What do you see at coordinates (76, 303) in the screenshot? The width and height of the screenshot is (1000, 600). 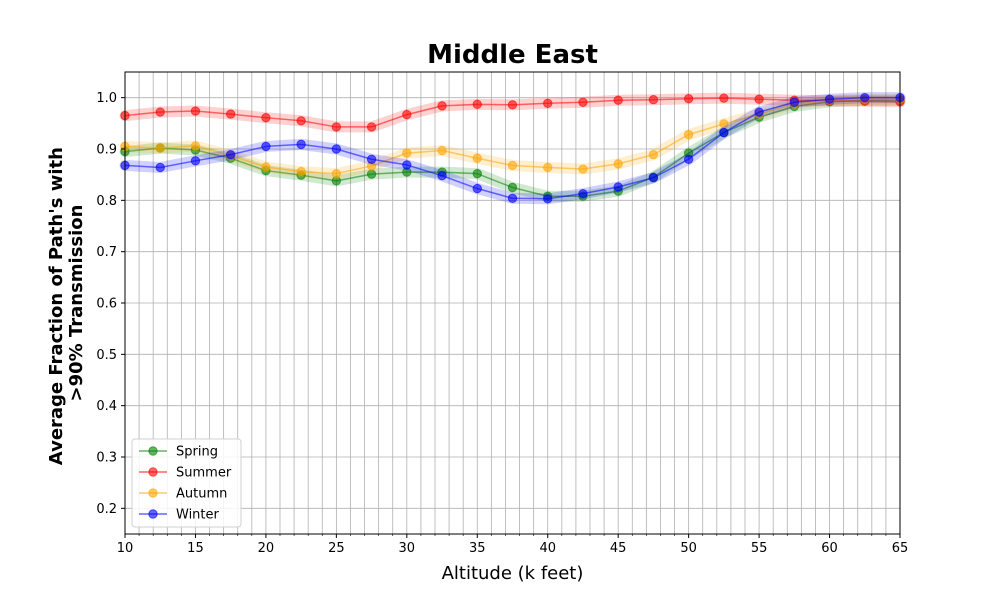 I see `y-axis-label-line-2: >90% Transmission` at bounding box center [76, 303].